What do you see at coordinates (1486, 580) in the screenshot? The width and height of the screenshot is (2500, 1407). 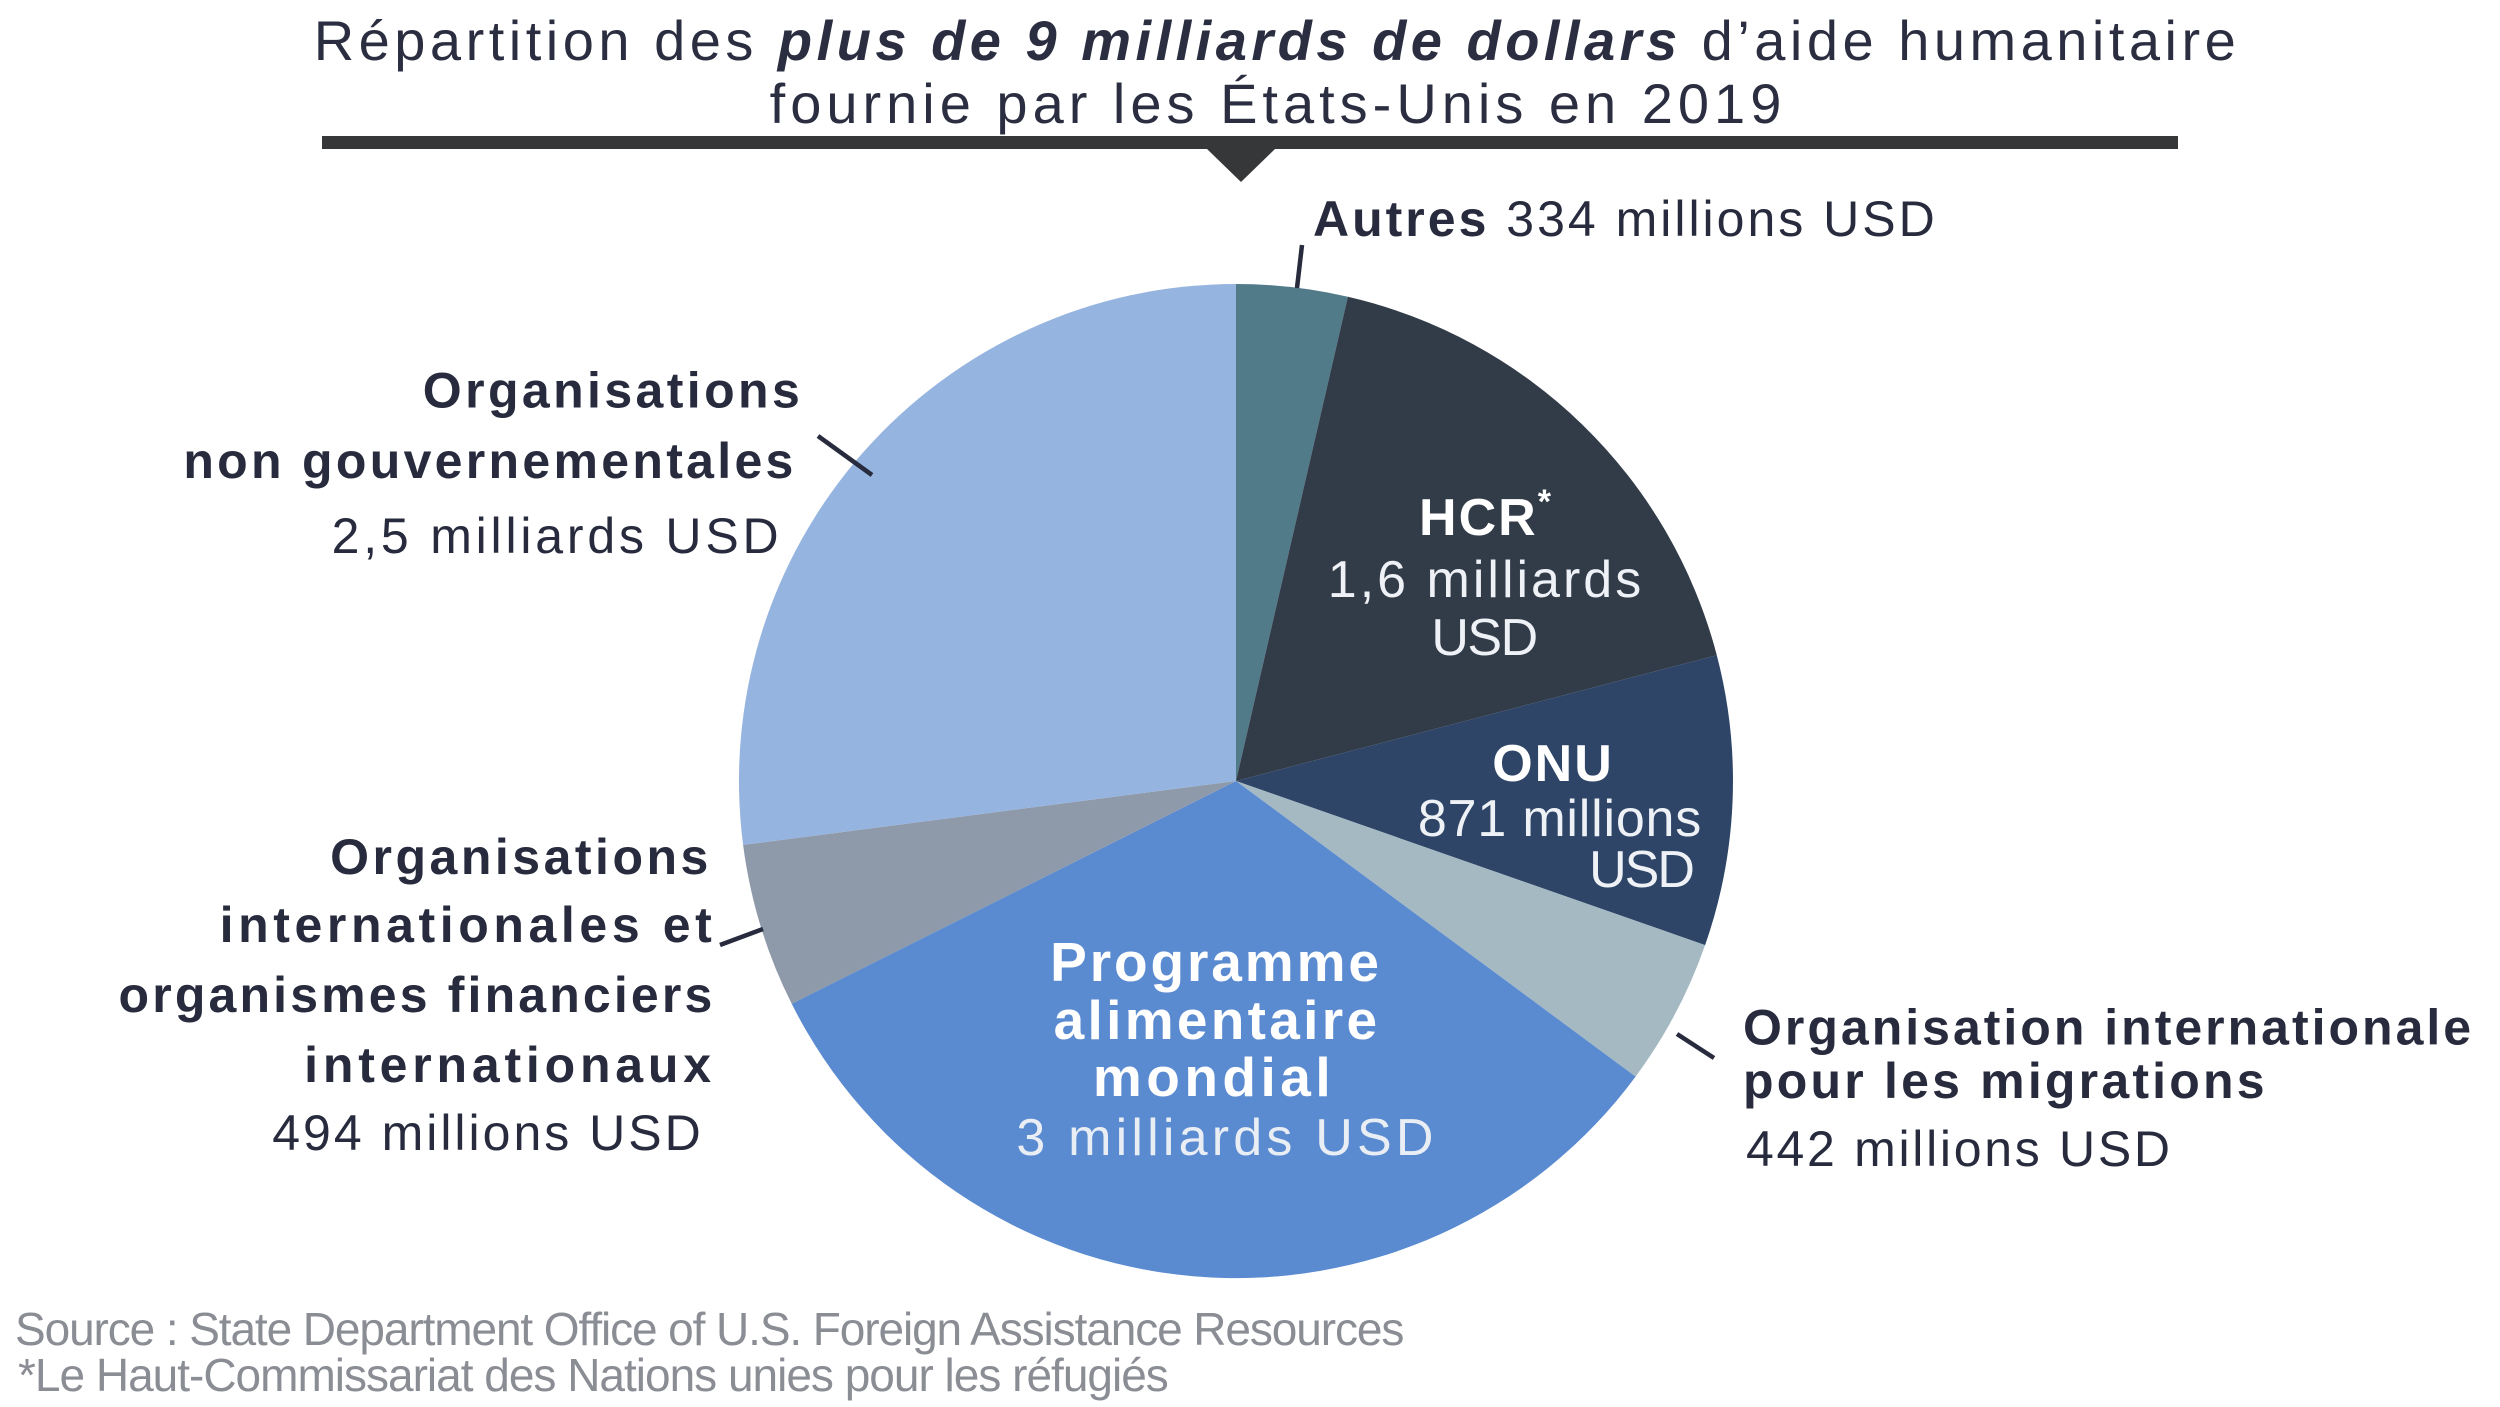 I see `svg-text: 1,6 milliards` at bounding box center [1486, 580].